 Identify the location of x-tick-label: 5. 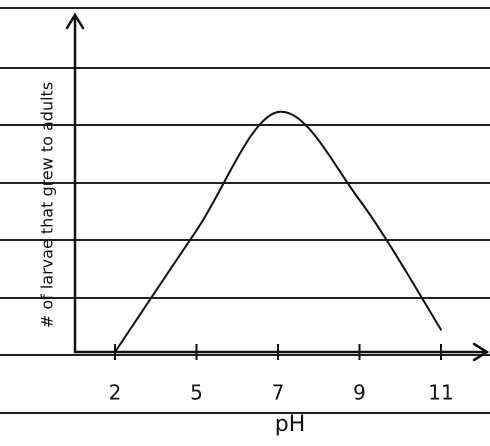
(196, 393).